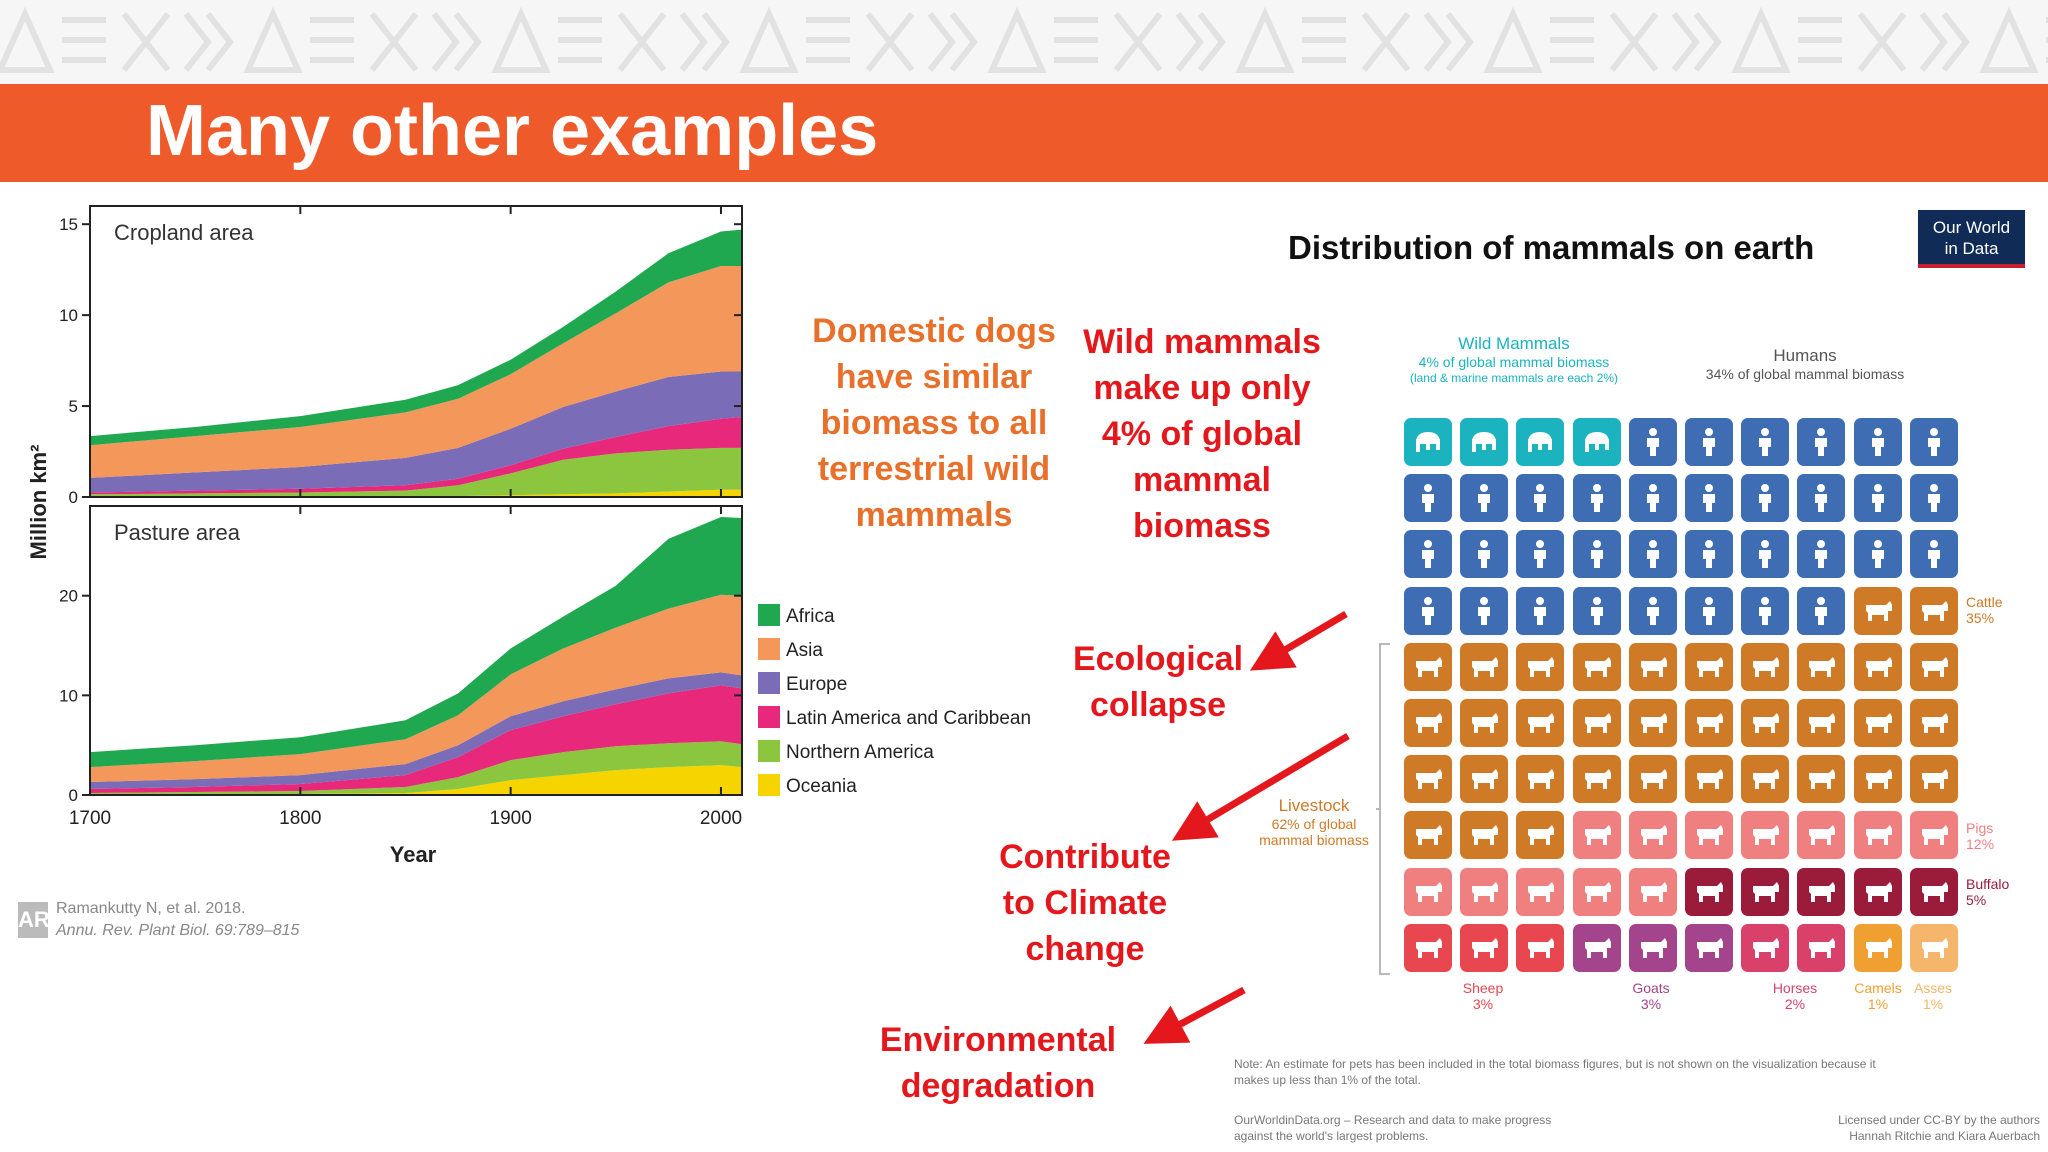 The image size is (2048, 1152). Describe the element at coordinates (2001, 892) in the screenshot. I see `buffalo-label: Buffalo 5%` at that location.